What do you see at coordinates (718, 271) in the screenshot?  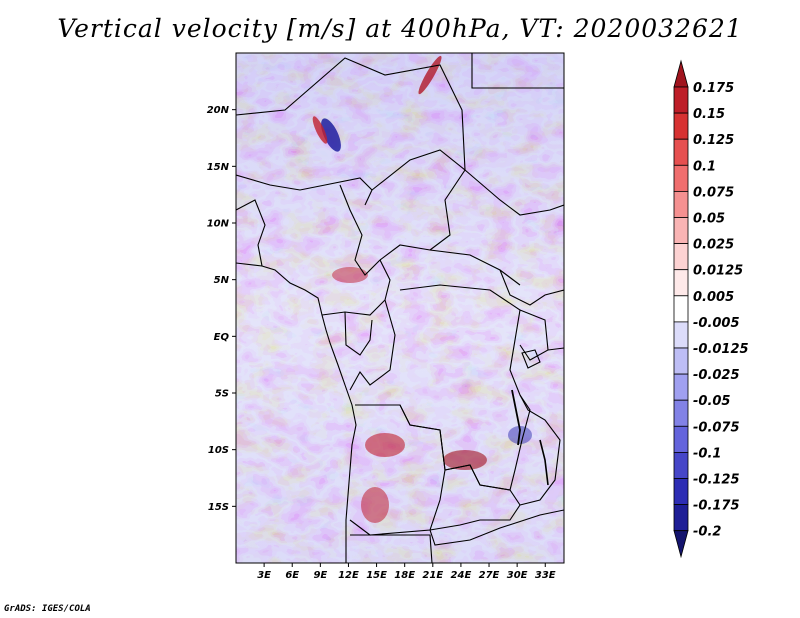 I see `colorbar-level-label: 0.0125` at bounding box center [718, 271].